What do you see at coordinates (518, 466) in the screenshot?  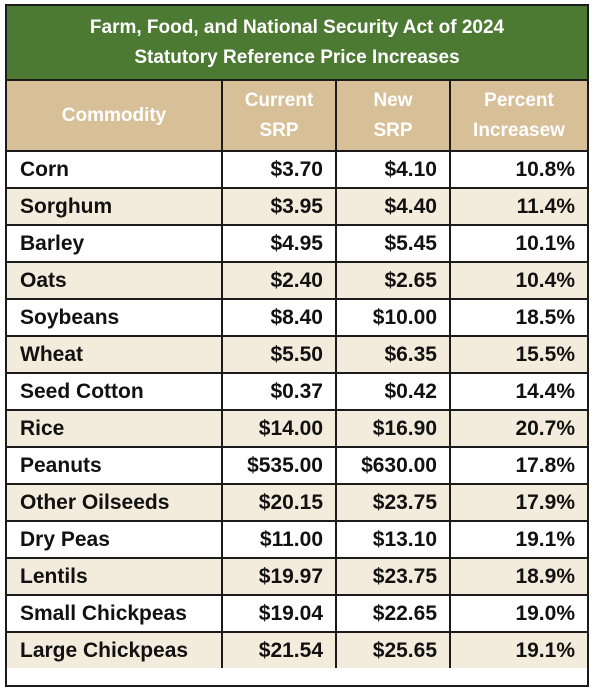 I see `percent-increase-cell: 17.8%` at bounding box center [518, 466].